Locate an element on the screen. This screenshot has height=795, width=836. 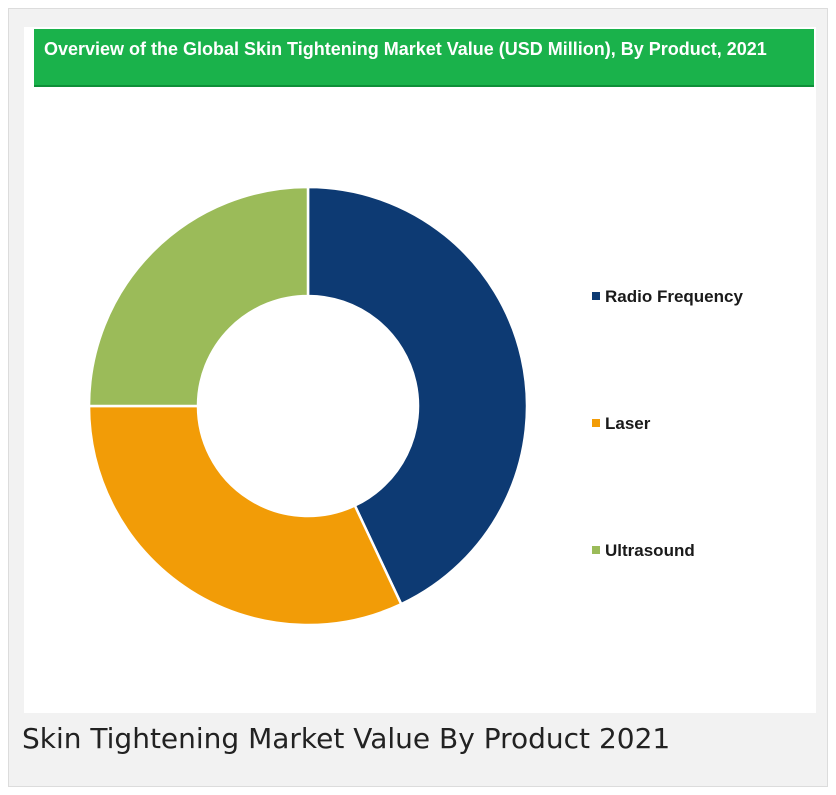
legend-label-radio-frequency: Radio Frequency is located at coordinates (674, 296).